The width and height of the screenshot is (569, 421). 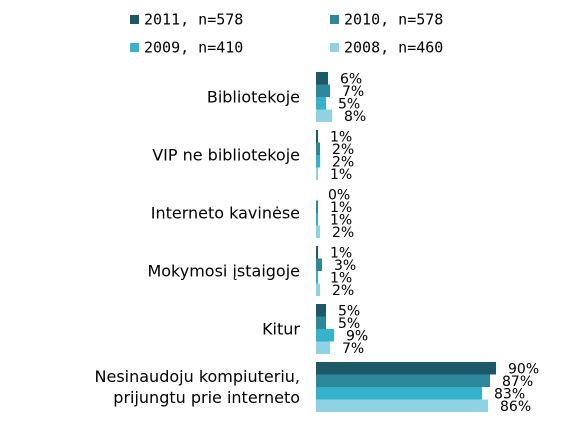 I want to click on value-label: 86%, so click(x=515, y=407).